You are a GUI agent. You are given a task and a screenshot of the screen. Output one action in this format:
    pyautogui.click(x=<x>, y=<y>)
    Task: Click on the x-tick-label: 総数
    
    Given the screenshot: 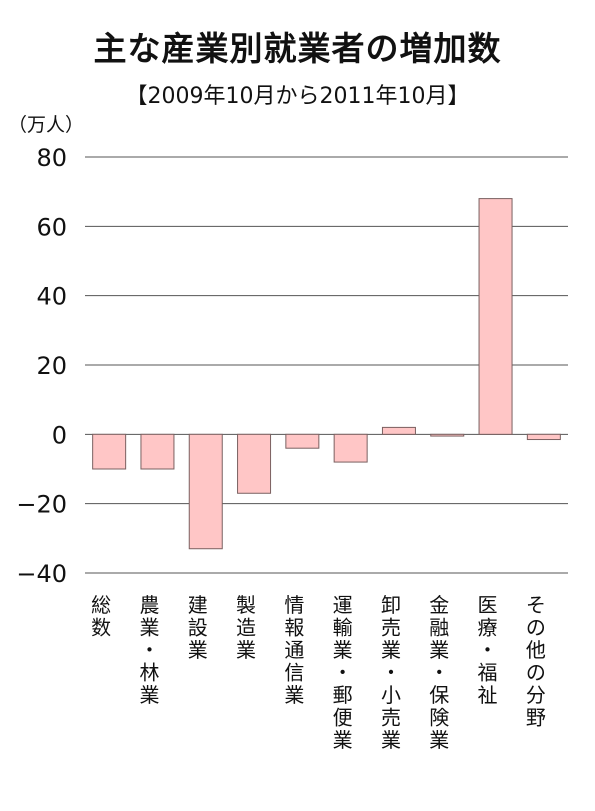 What is the action you would take?
    pyautogui.click(x=101, y=616)
    